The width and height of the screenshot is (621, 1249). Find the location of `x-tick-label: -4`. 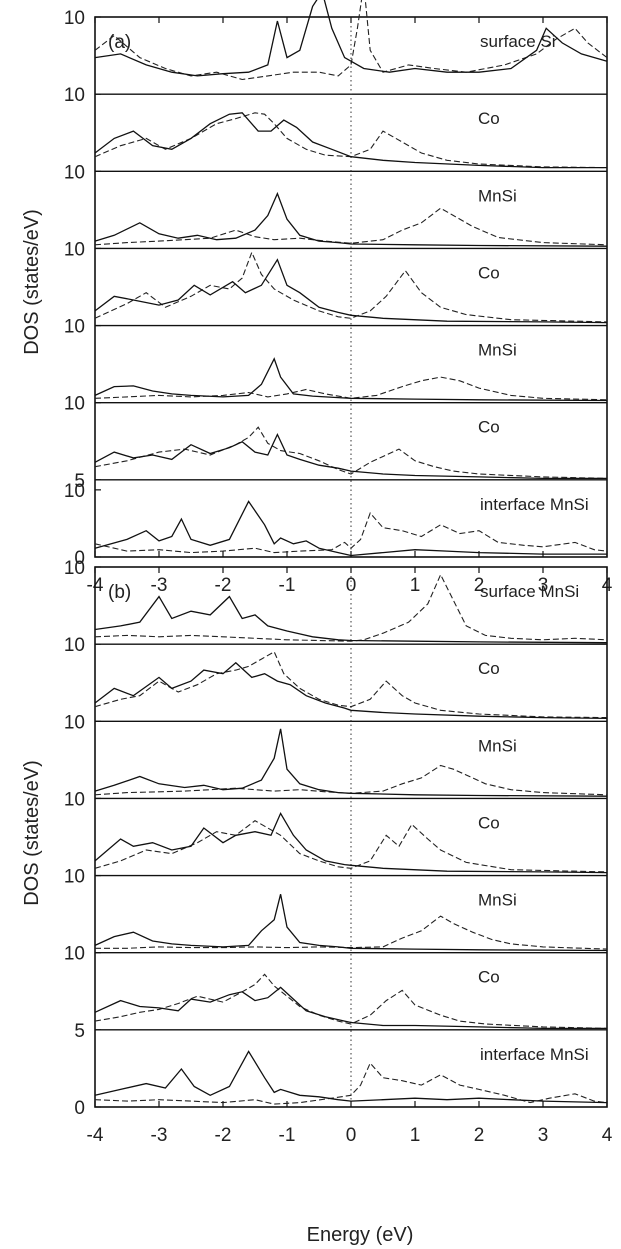

x-tick-label: -4 is located at coordinates (95, 1135).